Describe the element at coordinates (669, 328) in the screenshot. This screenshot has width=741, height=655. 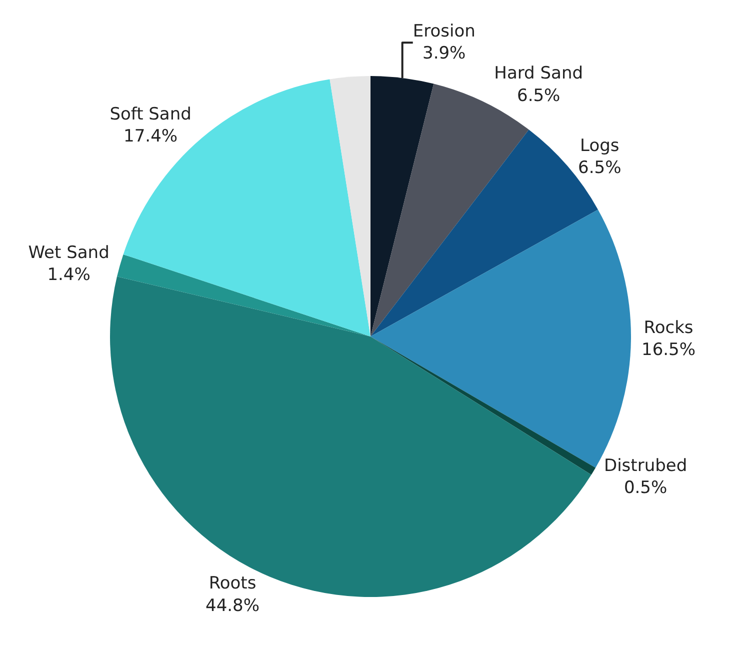
I see `slice-label: Rocks` at that location.